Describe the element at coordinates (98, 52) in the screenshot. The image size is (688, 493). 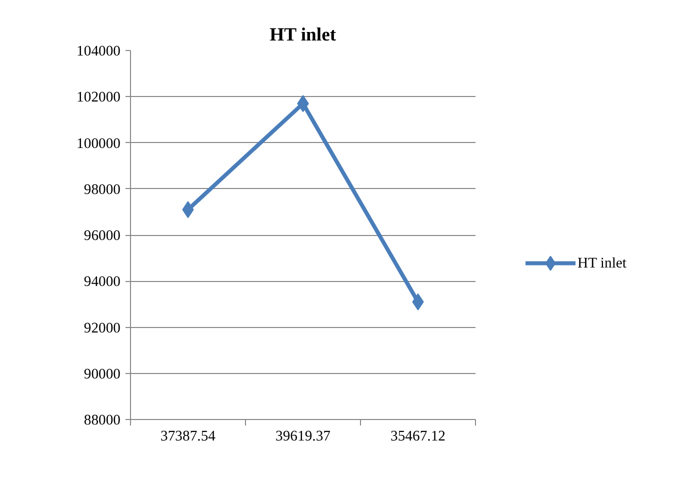
I see `y-tick-label: 104000` at that location.